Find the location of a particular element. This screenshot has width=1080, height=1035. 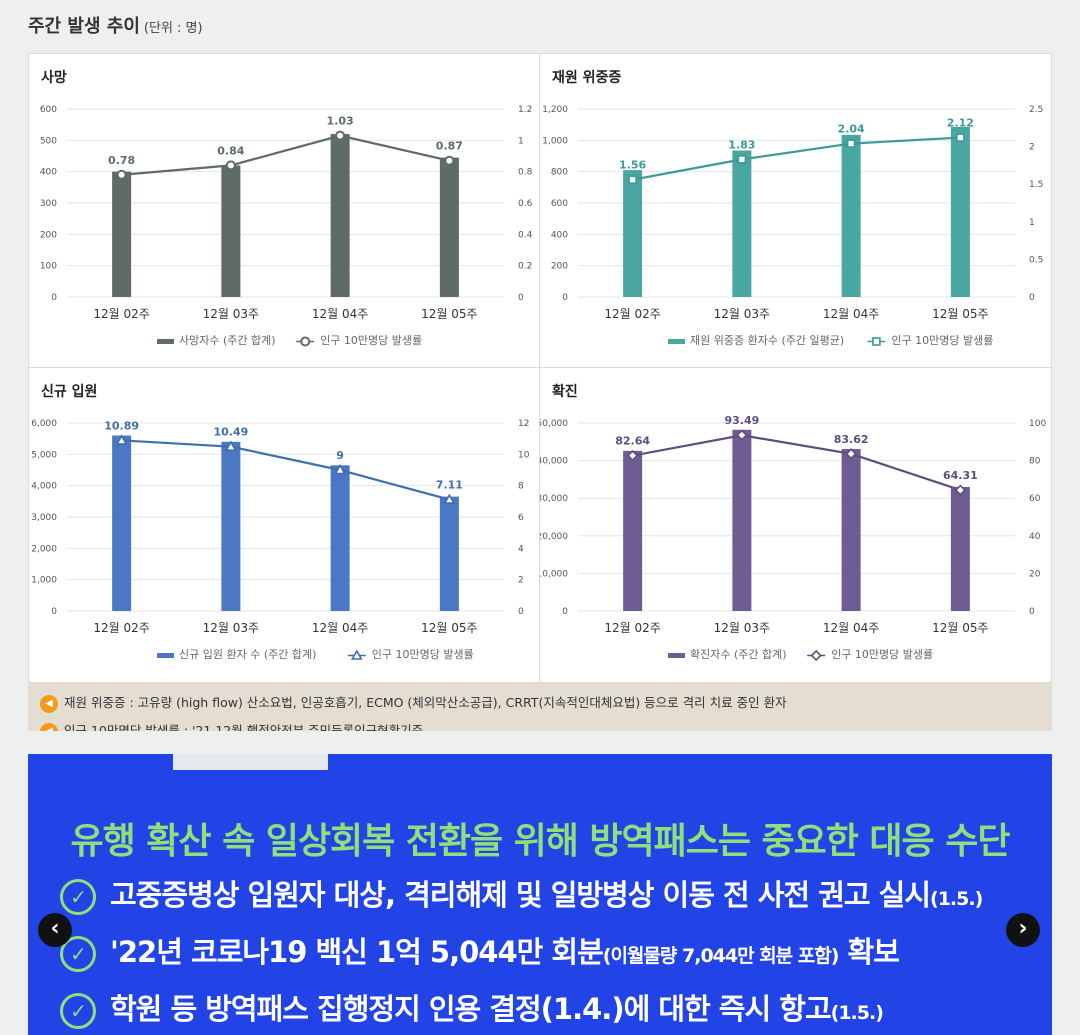

right-axis-tick-label: 0.4 is located at coordinates (525, 235).